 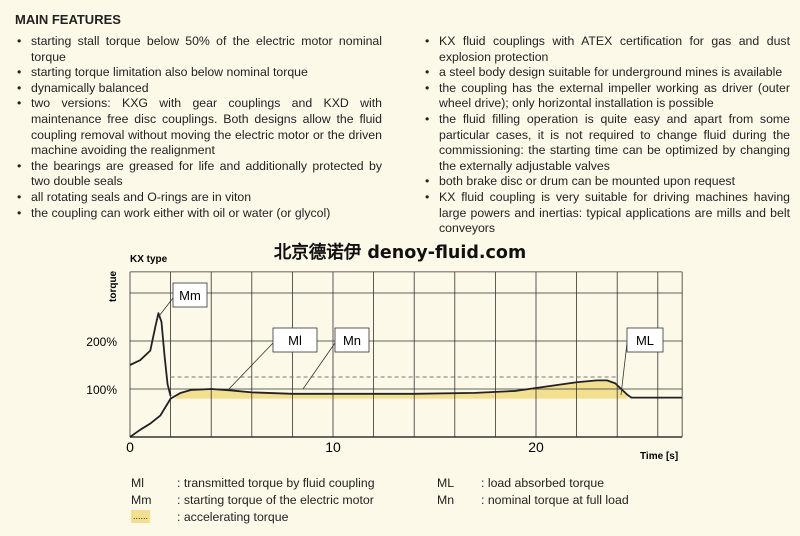 What do you see at coordinates (130, 447) in the screenshot?
I see `x-tick-label: 0` at bounding box center [130, 447].